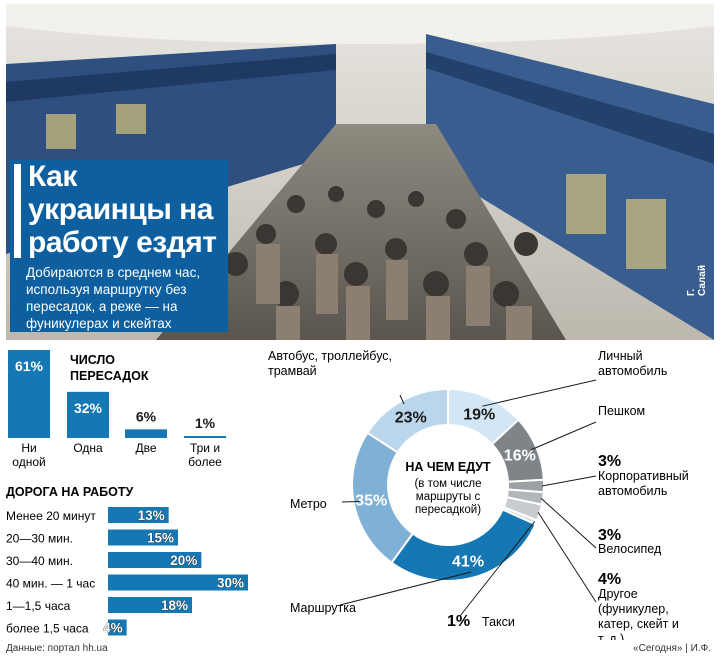  What do you see at coordinates (183, 560) in the screenshot?
I see `commute-value-label: 20%` at bounding box center [183, 560].